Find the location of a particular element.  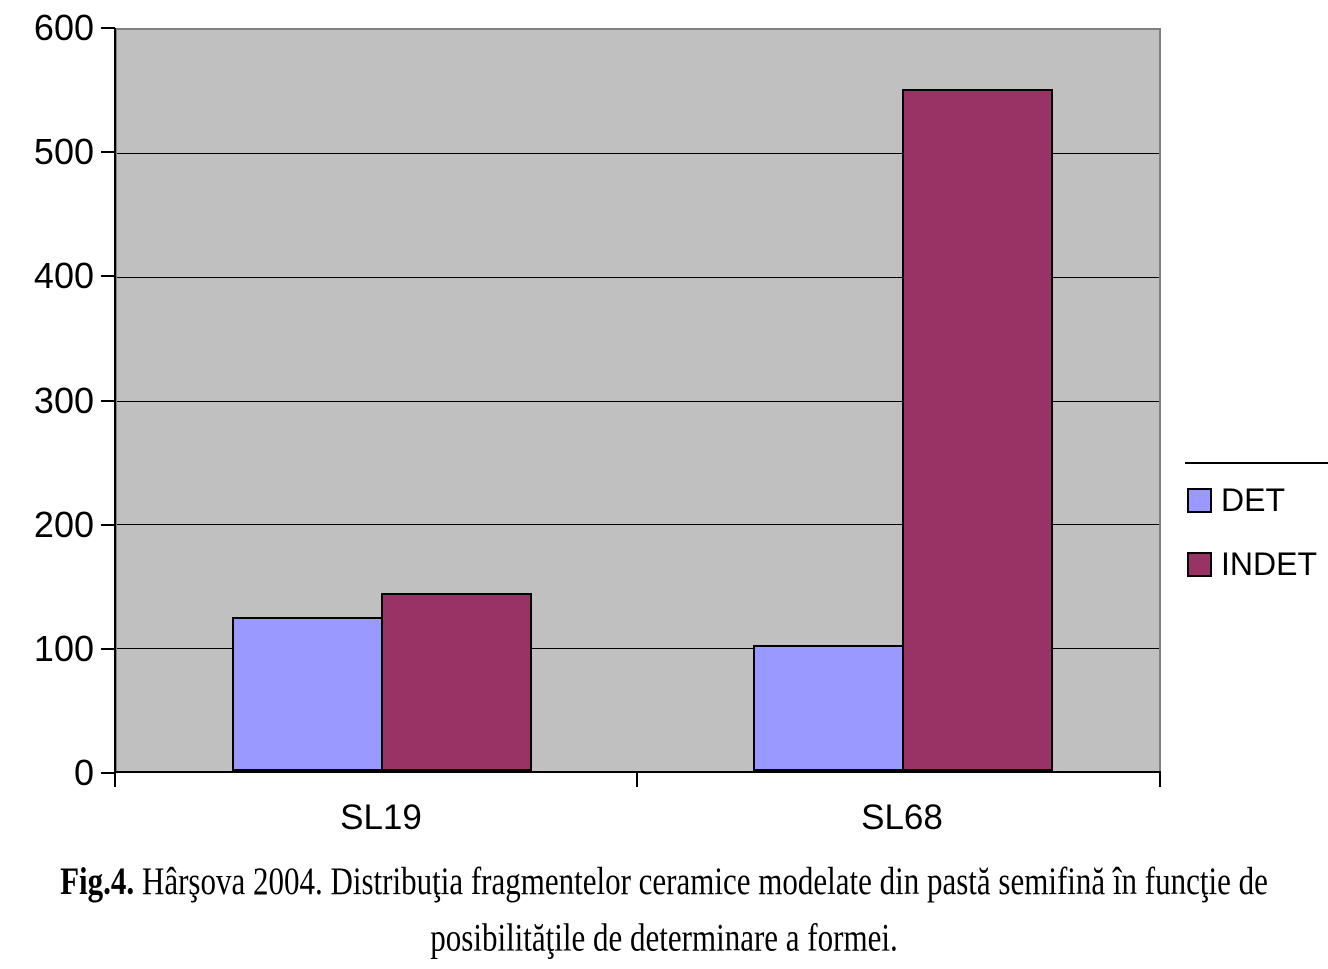

y-axis-label-300: 300 is located at coordinates (63, 400).